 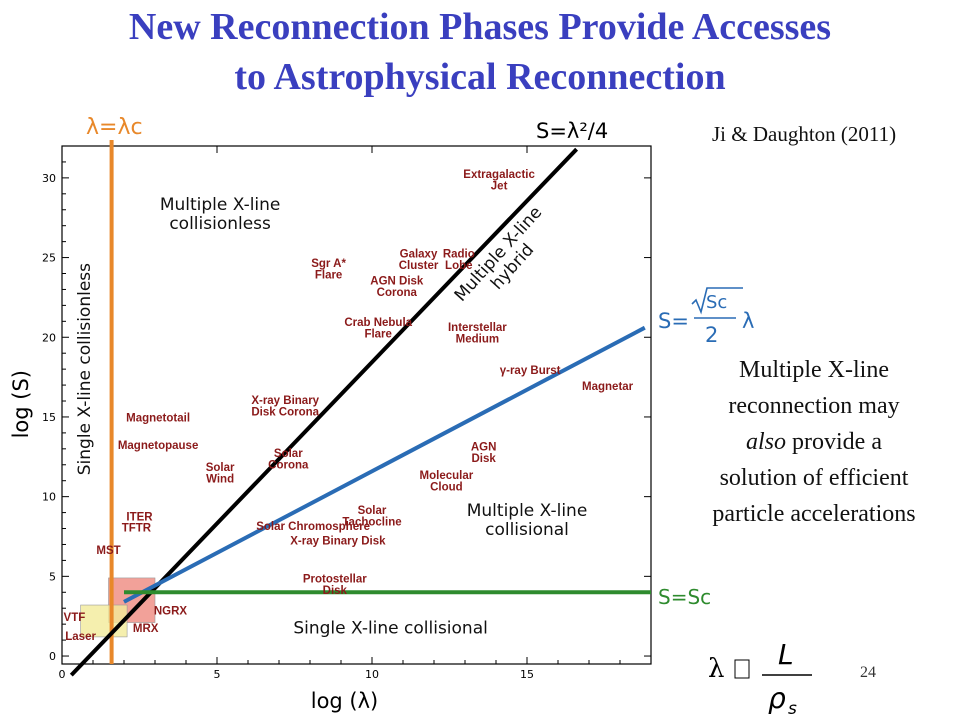 What do you see at coordinates (814, 478) in the screenshot?
I see `note-line: solution of efficient` at bounding box center [814, 478].